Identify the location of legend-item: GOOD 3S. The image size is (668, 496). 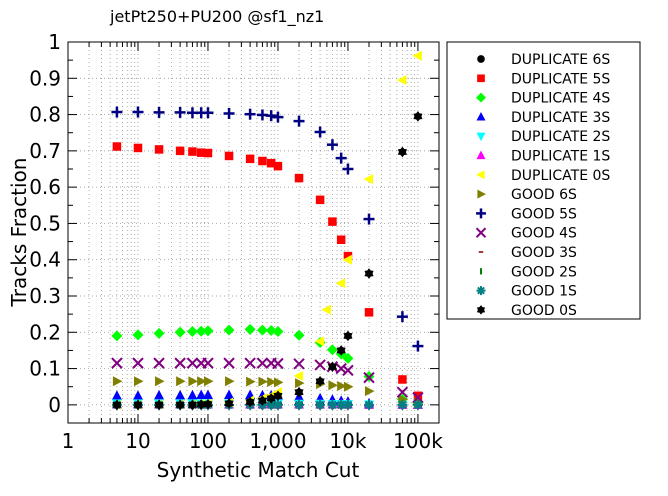
(527, 253).